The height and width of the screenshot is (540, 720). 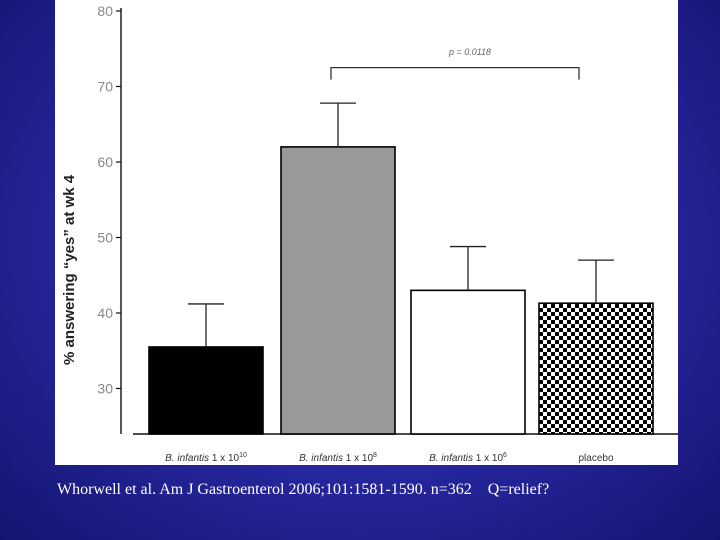 What do you see at coordinates (206, 458) in the screenshot?
I see `category-label: B. infantis 1 x 1010` at bounding box center [206, 458].